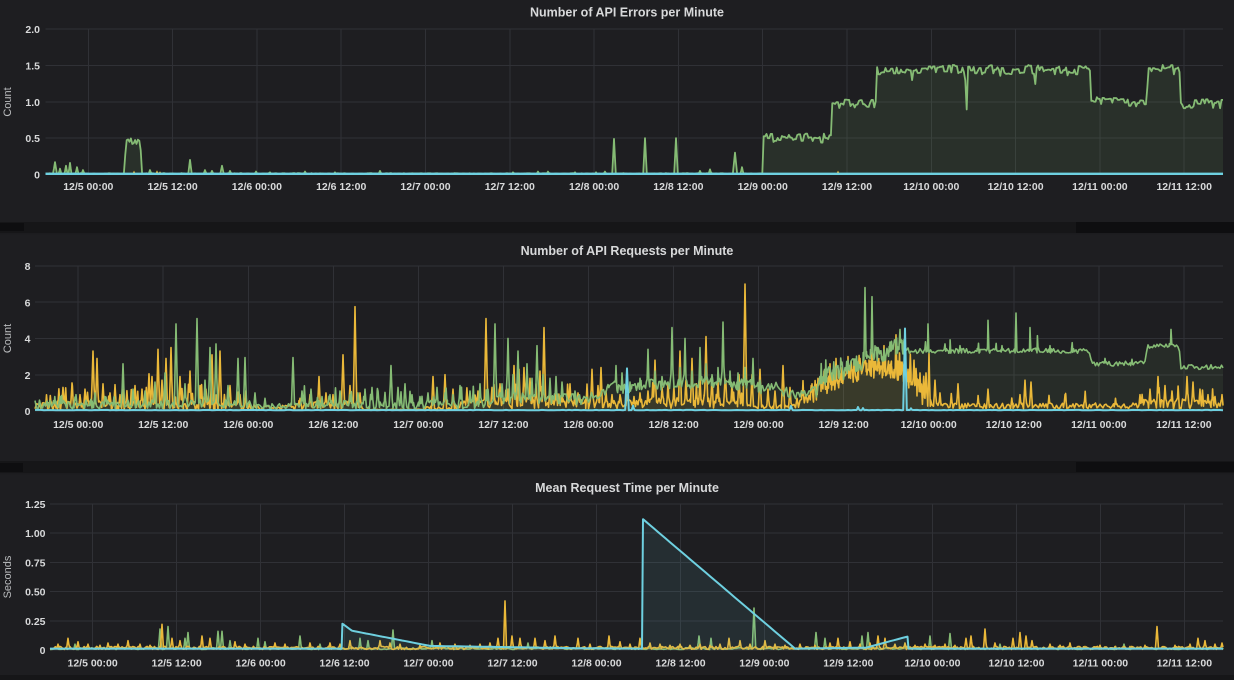  What do you see at coordinates (35, 505) in the screenshot?
I see `svg-text: 1.25` at bounding box center [35, 505].